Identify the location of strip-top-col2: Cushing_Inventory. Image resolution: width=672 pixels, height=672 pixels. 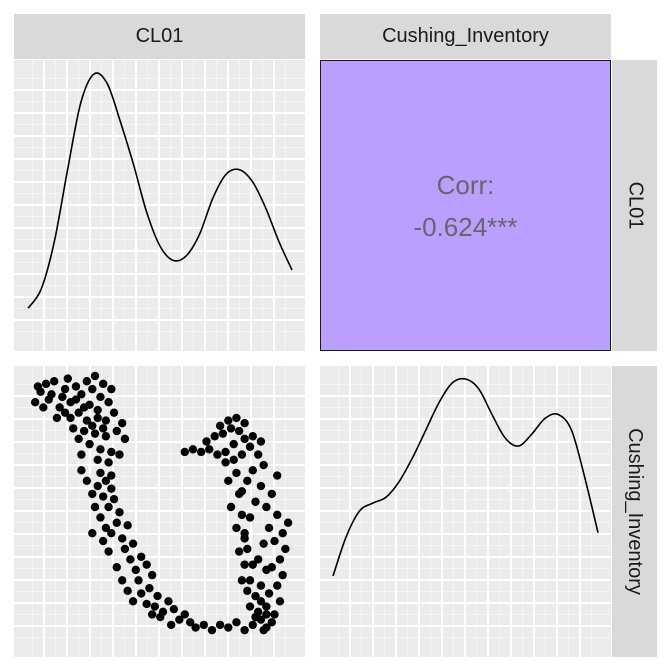
(465, 36).